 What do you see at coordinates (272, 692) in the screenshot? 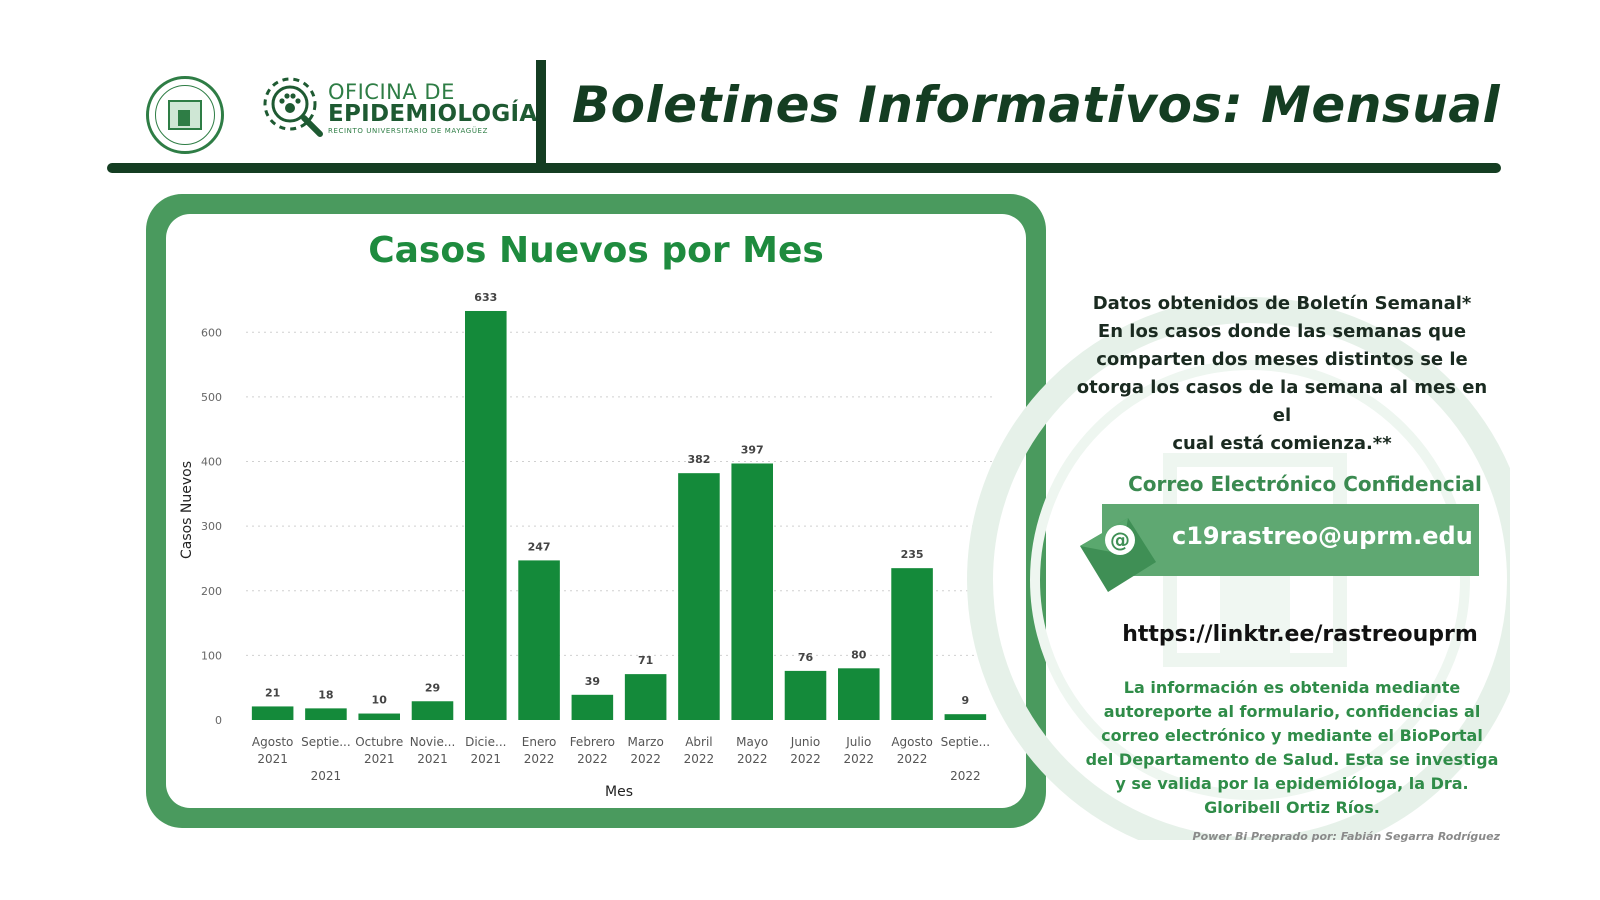
I see `data-label: 21` at bounding box center [272, 692].